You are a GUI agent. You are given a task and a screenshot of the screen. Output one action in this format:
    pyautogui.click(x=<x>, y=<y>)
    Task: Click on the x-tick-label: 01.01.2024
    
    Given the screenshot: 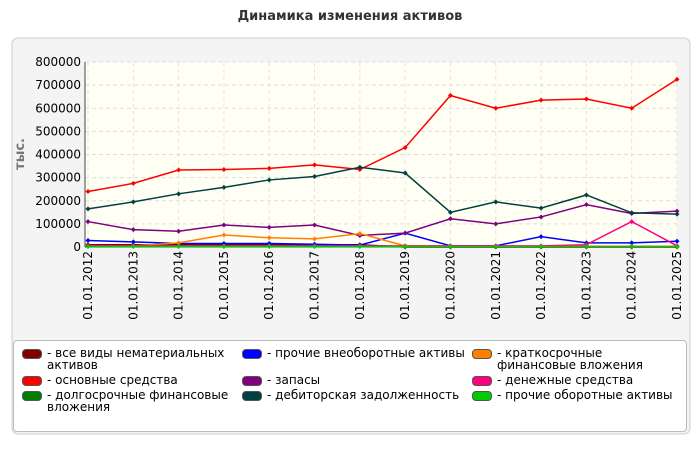 What is the action you would take?
    pyautogui.click(x=632, y=285)
    